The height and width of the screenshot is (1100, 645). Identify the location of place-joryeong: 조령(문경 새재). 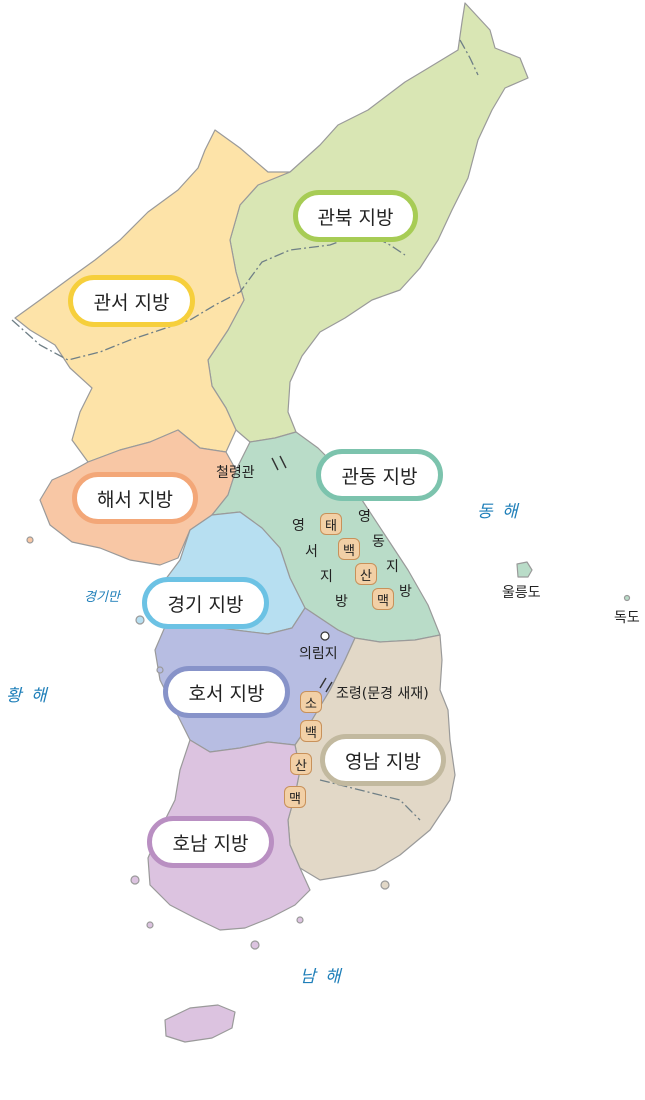
(382, 694).